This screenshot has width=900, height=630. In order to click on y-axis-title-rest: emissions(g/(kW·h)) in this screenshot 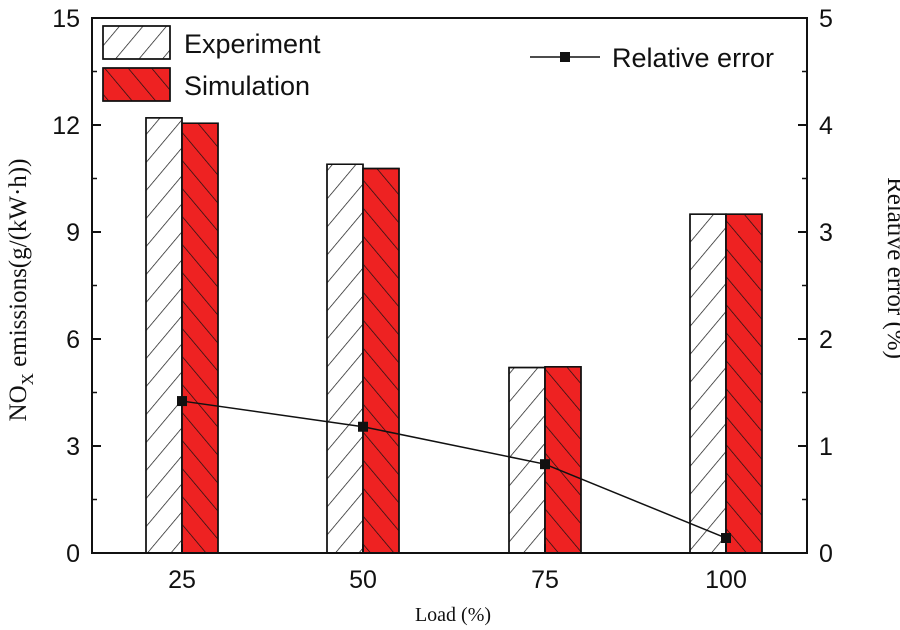, I will do `click(18, 266)`.